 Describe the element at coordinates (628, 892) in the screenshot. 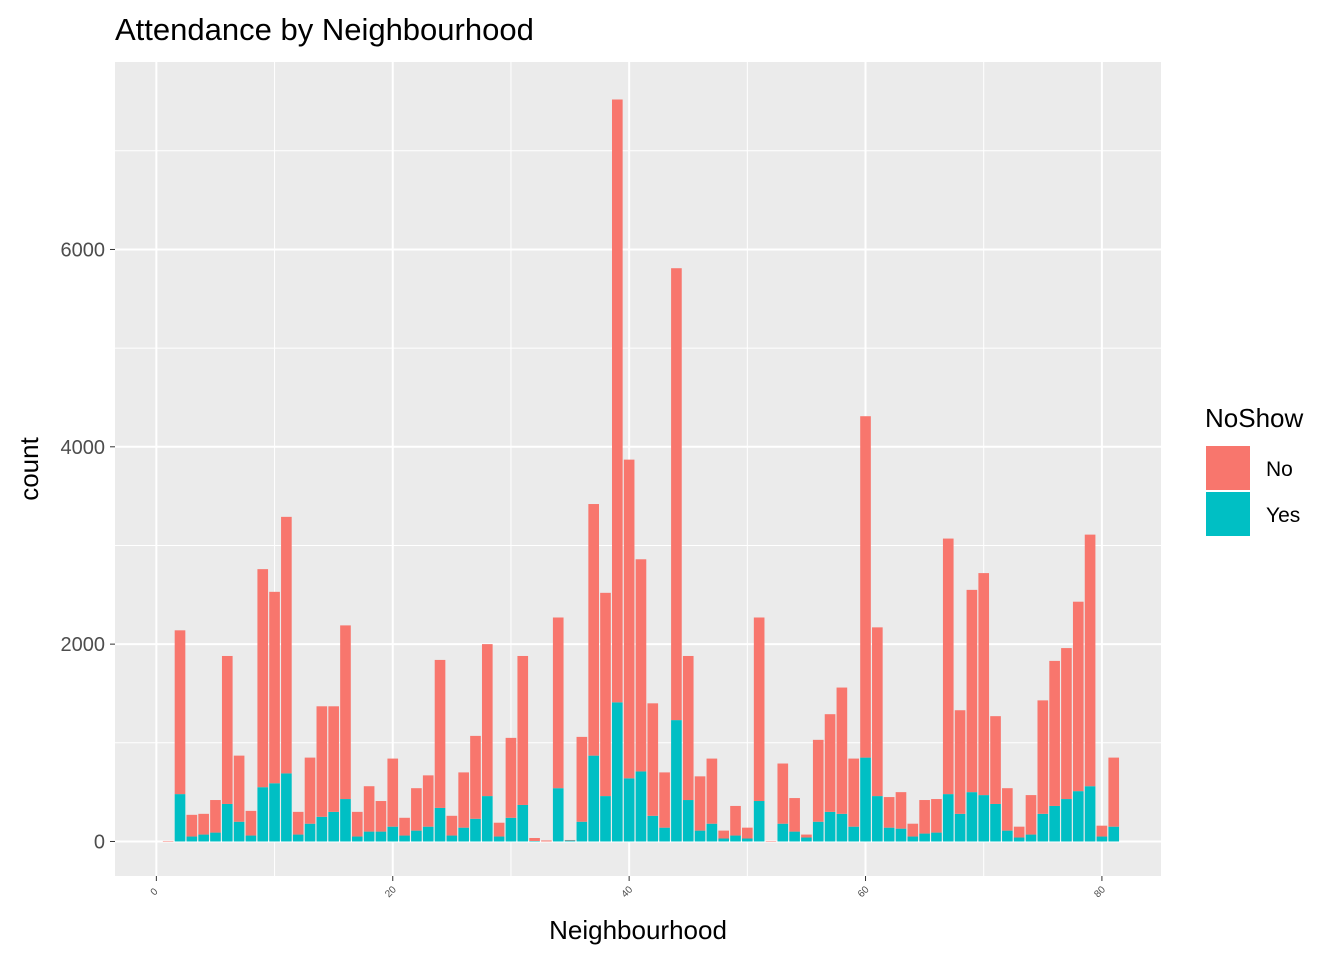

I see `x-tick-label: 40` at that location.